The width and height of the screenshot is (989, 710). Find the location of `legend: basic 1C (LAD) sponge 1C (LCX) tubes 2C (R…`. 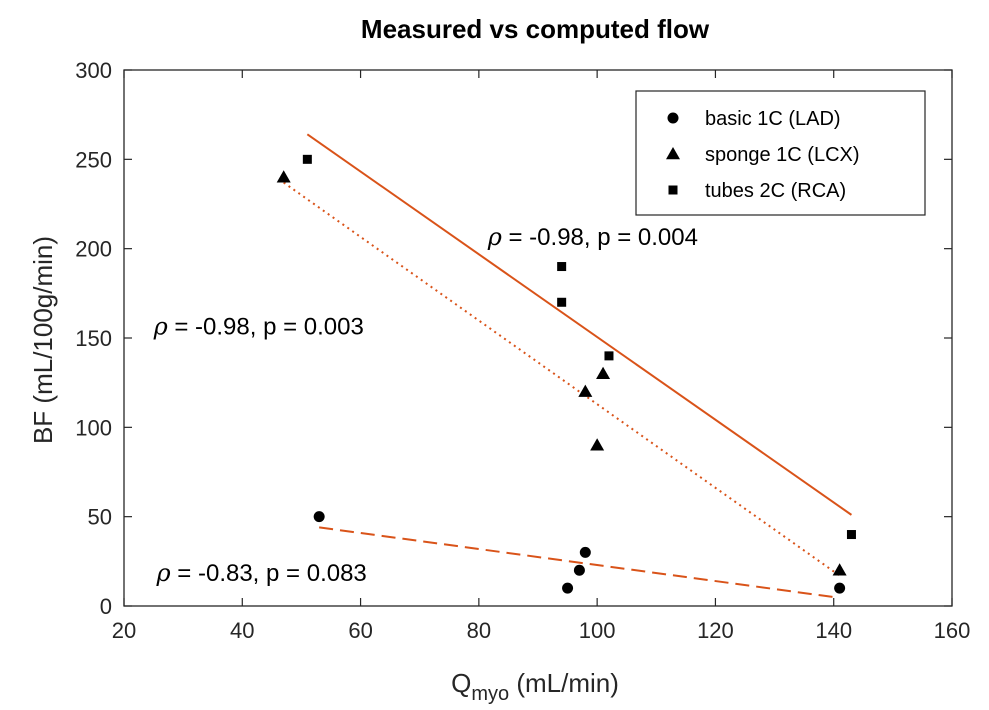

legend: basic 1C (LAD) sponge 1C (LCX) tubes 2C (R… is located at coordinates (780, 153).